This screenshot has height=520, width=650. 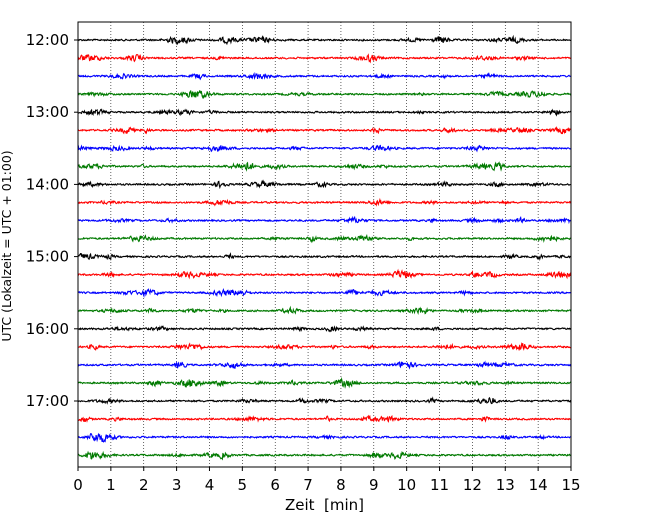 I want to click on x-tick-label: 8, so click(x=341, y=485).